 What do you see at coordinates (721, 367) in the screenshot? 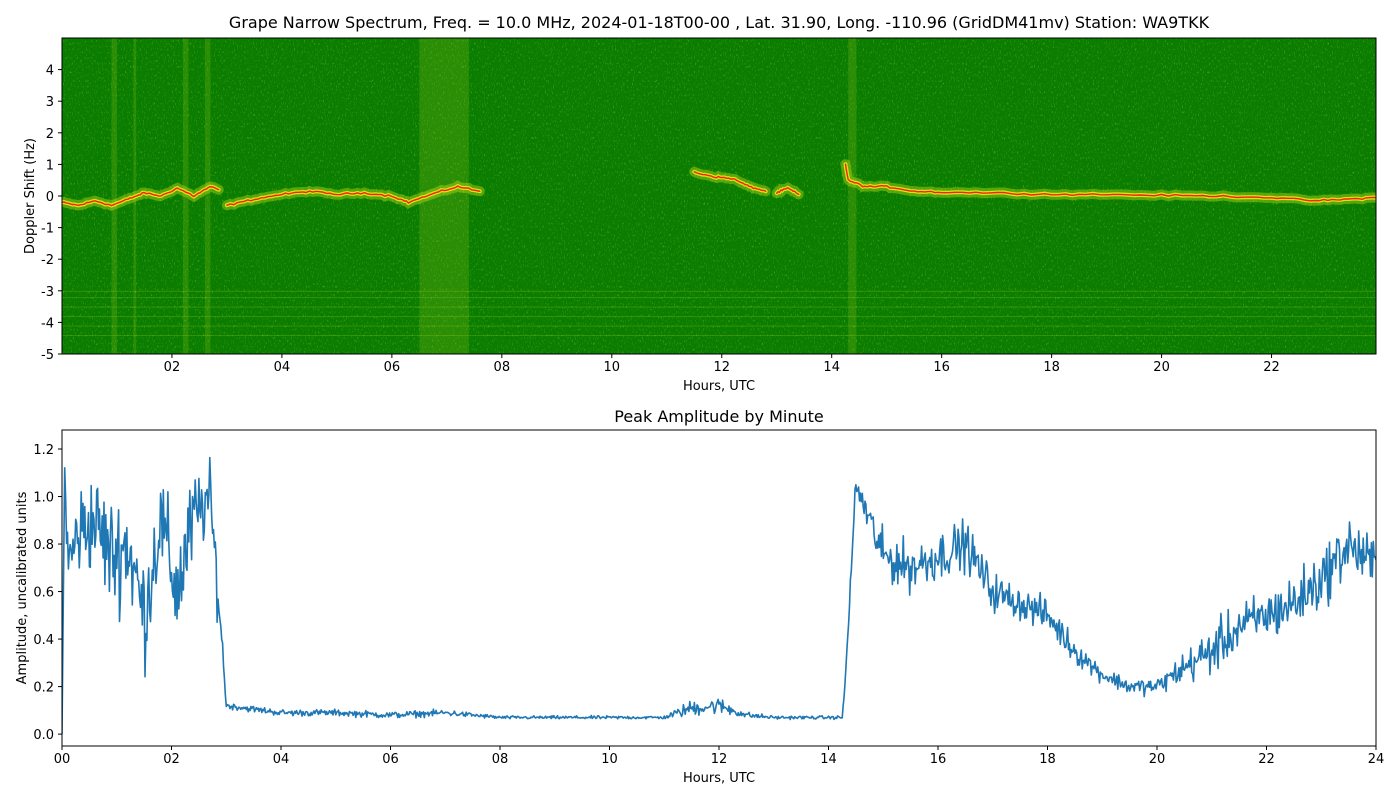
I see `spectrogram-x-tick-label: 12` at bounding box center [721, 367].